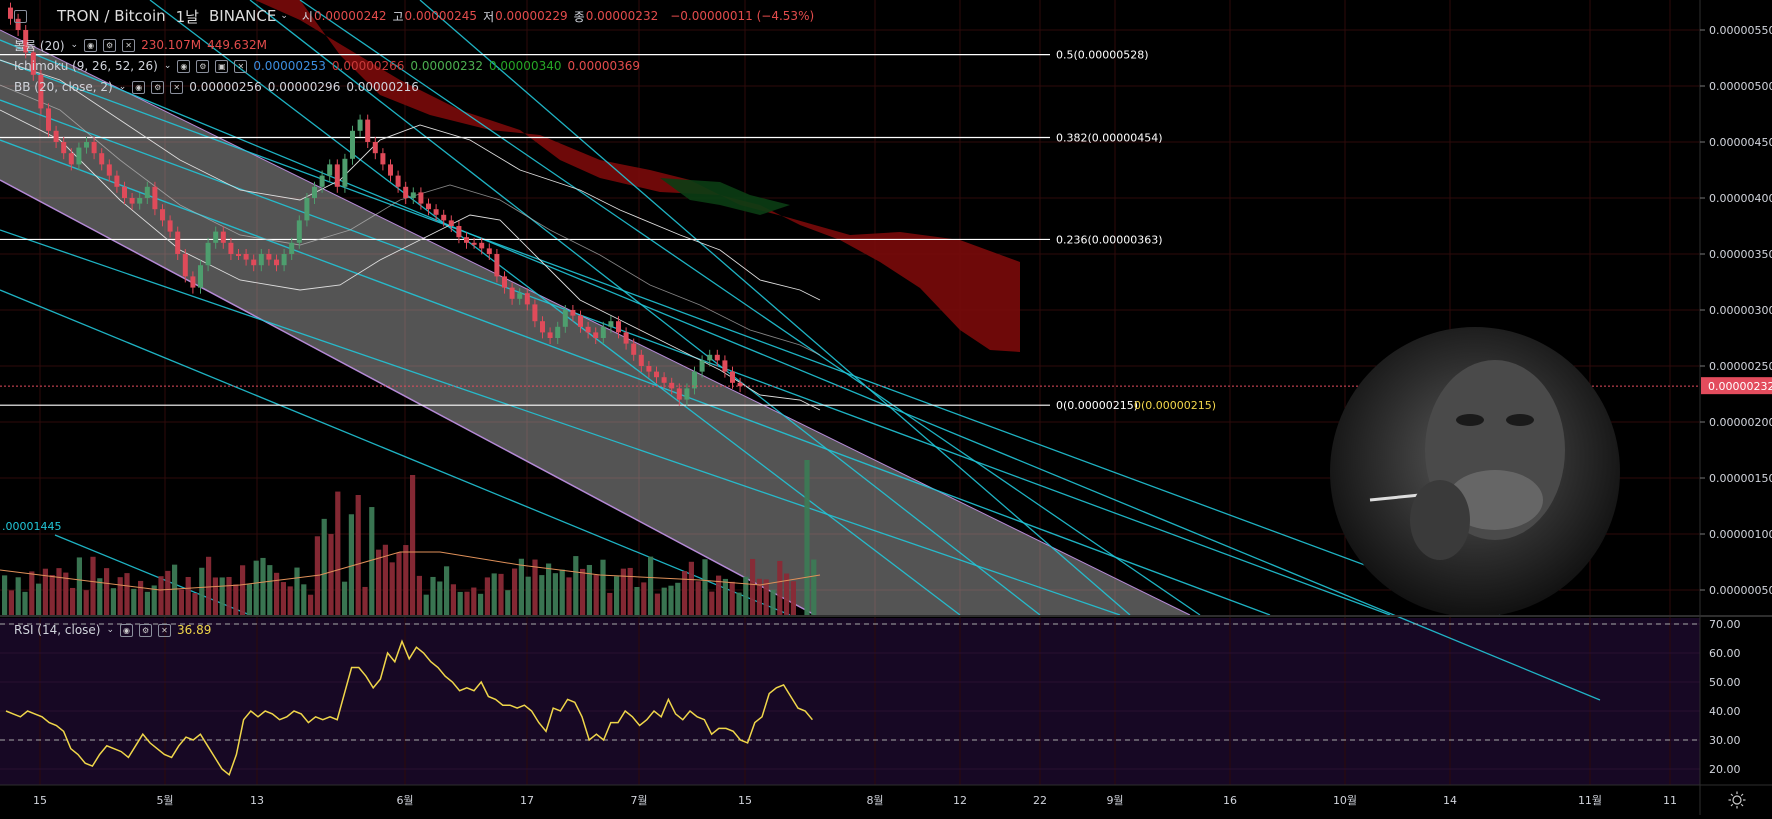 This screenshot has height=819, width=1772. What do you see at coordinates (604, 66) in the screenshot?
I see `ichimoku-value-5: 0.00000369` at bounding box center [604, 66].